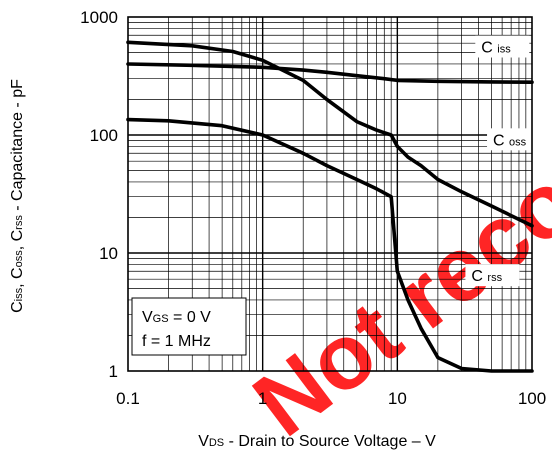  Describe the element at coordinates (510, 140) in the screenshot. I see `series-label-text: C oss` at that location.